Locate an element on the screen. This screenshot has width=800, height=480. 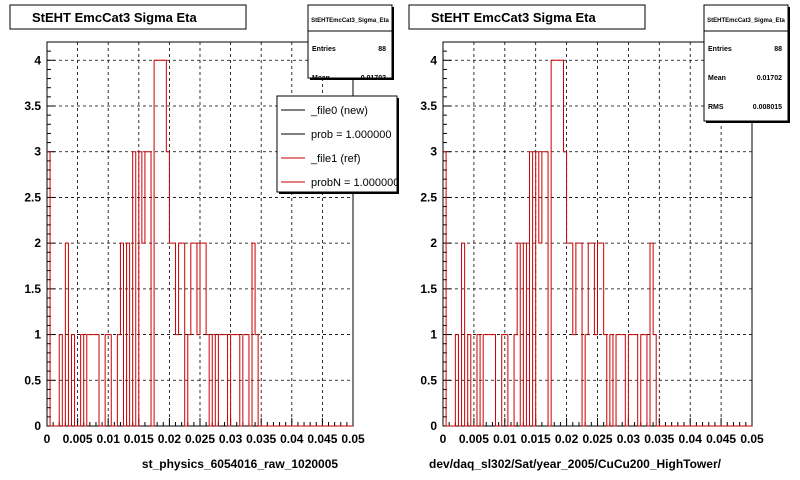
legend-entry-label: _file1 (ref) is located at coordinates (335, 159).